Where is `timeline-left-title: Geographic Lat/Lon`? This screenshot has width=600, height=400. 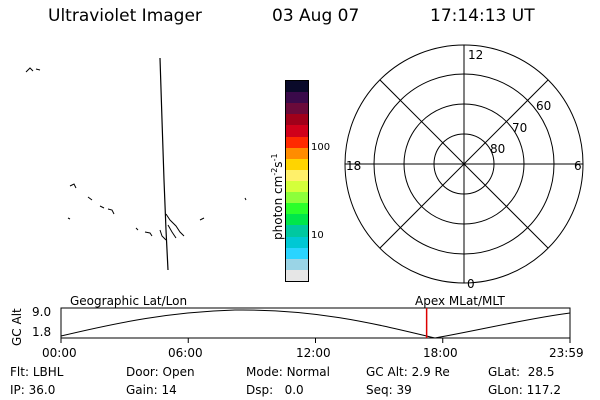
timeline-left-title: Geographic Lat/Lon is located at coordinates (129, 301).